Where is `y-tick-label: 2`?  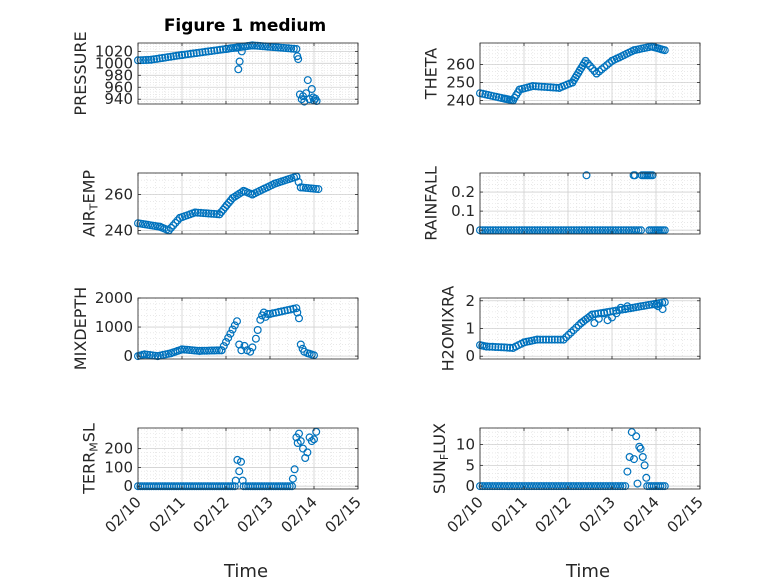 y-tick-label: 2 is located at coordinates (470, 301).